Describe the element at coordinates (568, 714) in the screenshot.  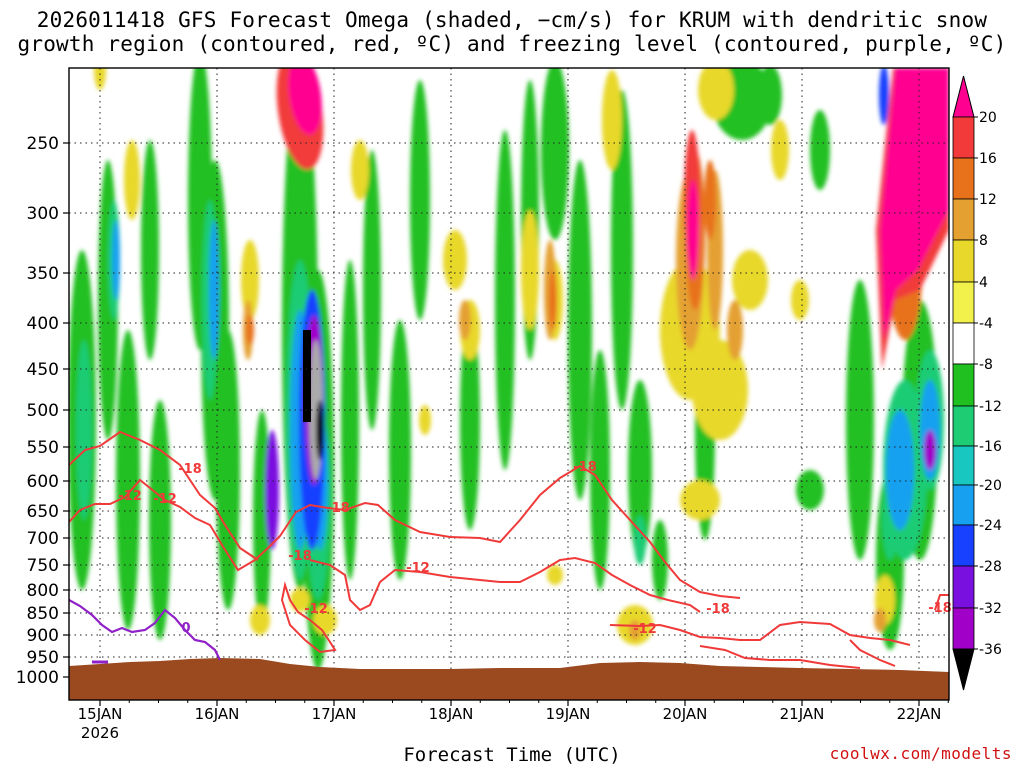
I see `x-tick-label: 19JAN` at that location.